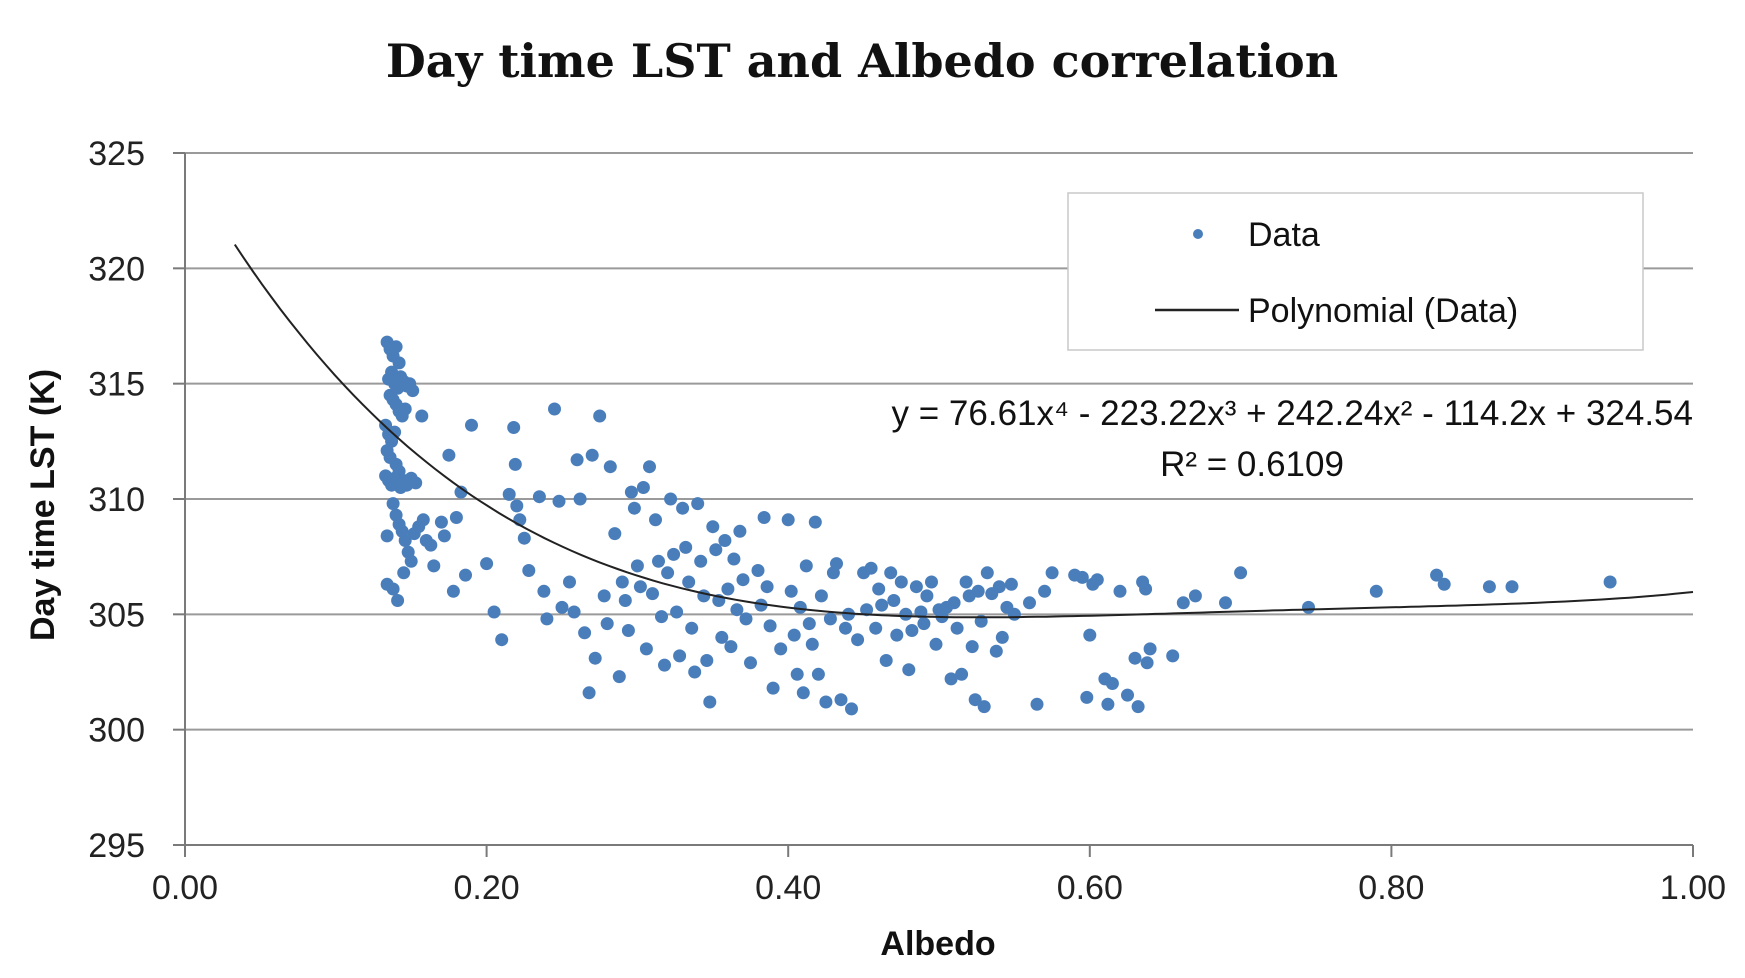 The height and width of the screenshot is (978, 1745). Describe the element at coordinates (862, 61) in the screenshot. I see `chart-title: Day time LST and Albedo correlation` at that location.